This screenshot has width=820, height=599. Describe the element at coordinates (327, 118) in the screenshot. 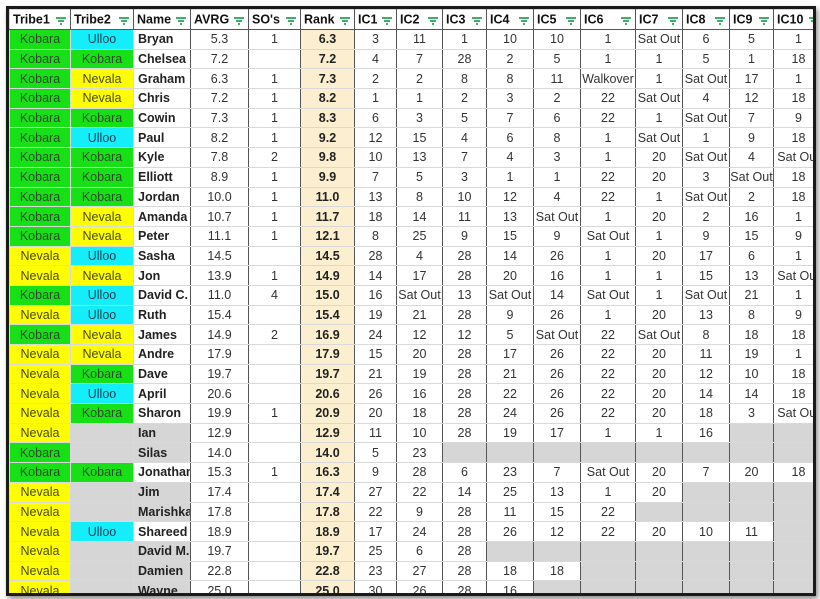

I see `rank-cell: 8.3` at that location.